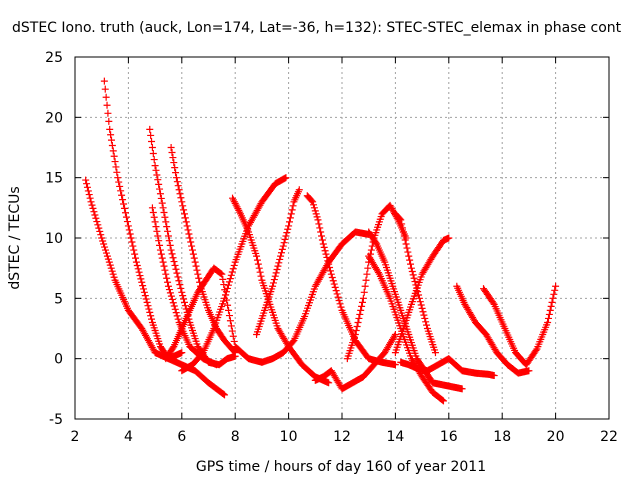  Describe the element at coordinates (58, 360) in the screenshot. I see `y-tick-label: 0` at that location.